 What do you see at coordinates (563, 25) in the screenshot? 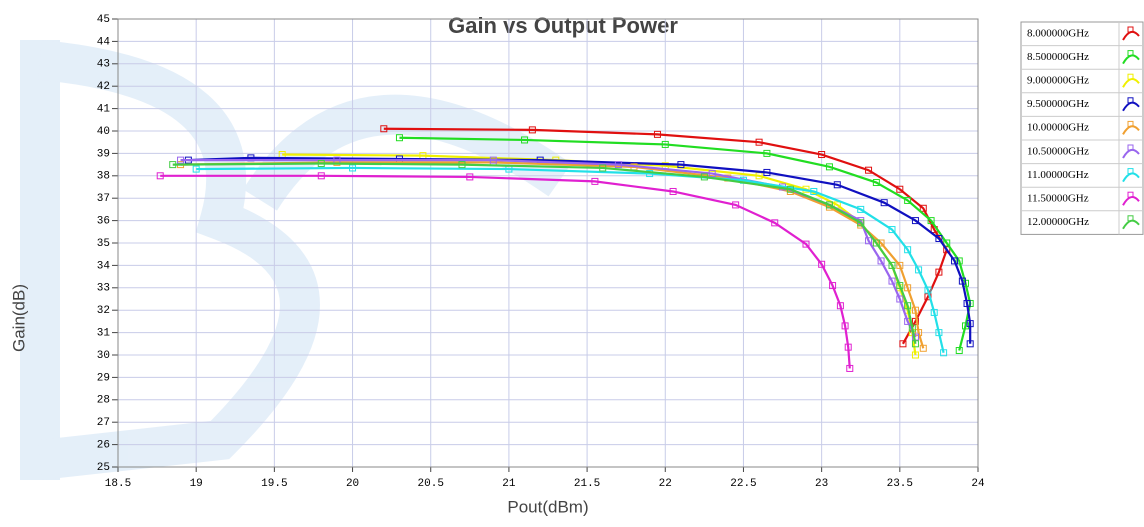
I see `chart-title: Gain vs Output Power` at bounding box center [563, 25].